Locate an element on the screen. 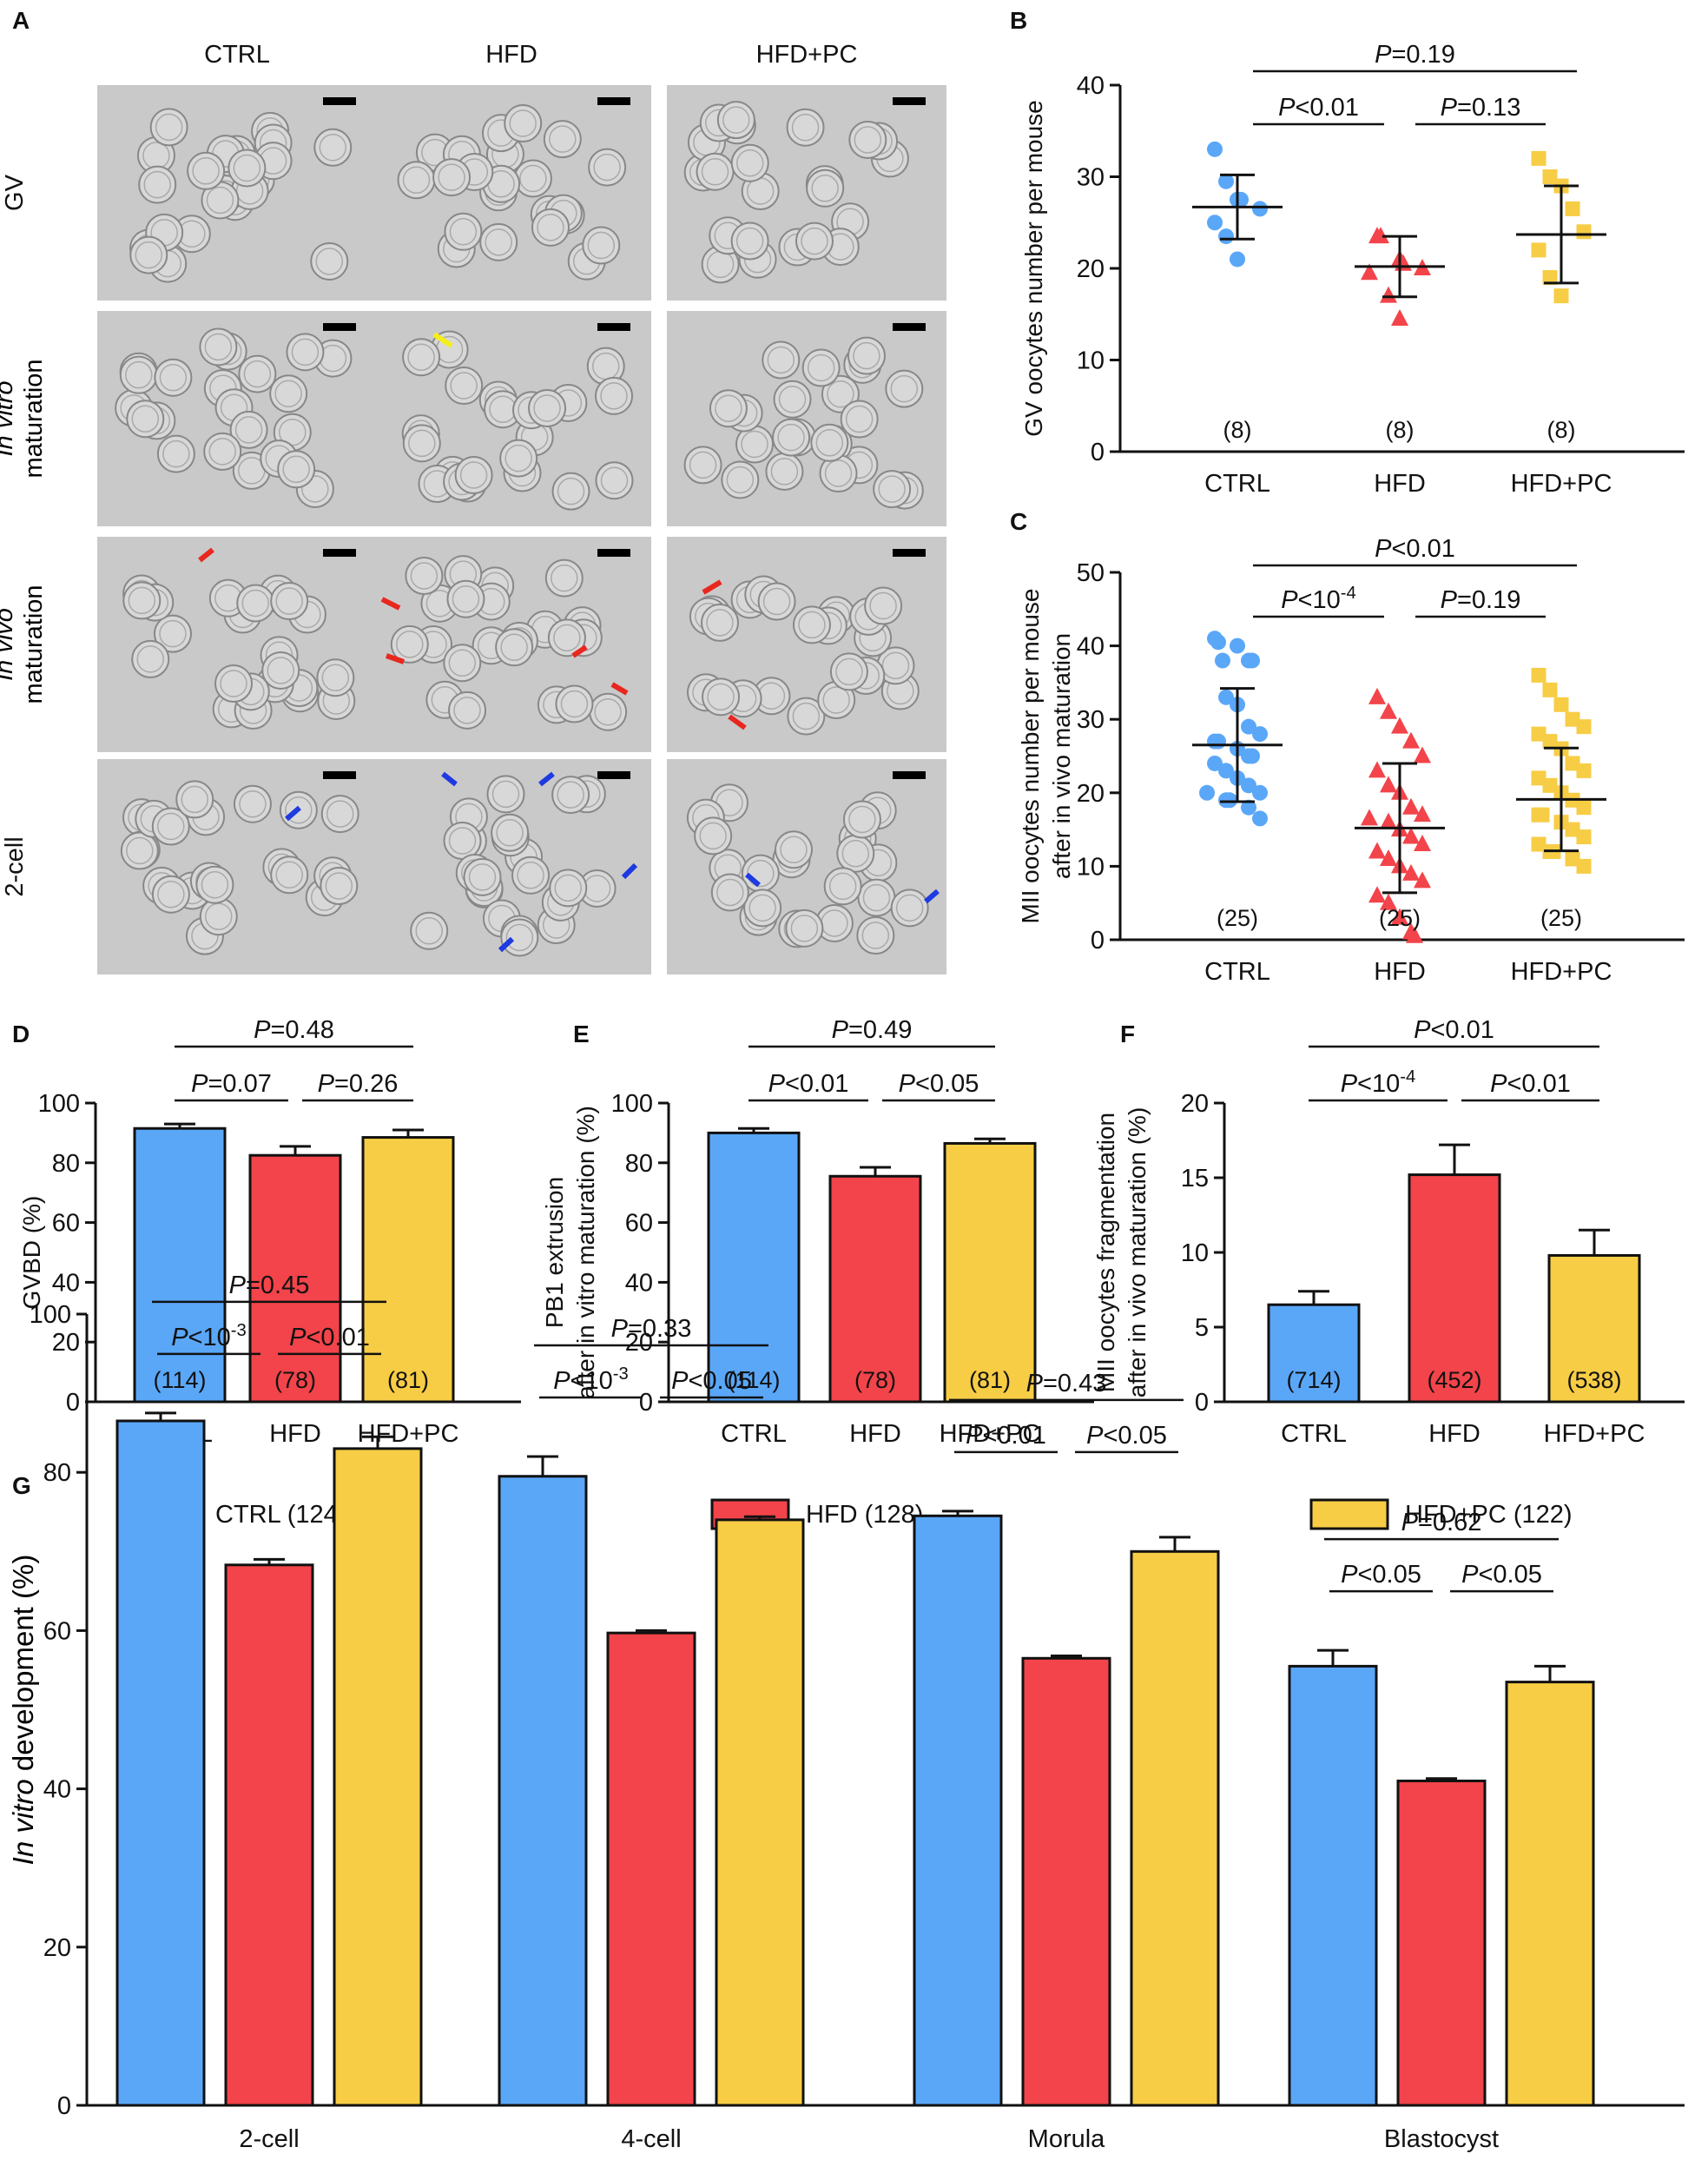 The height and width of the screenshot is (2167, 1708). panel-letter: G is located at coordinates (21, 1485).